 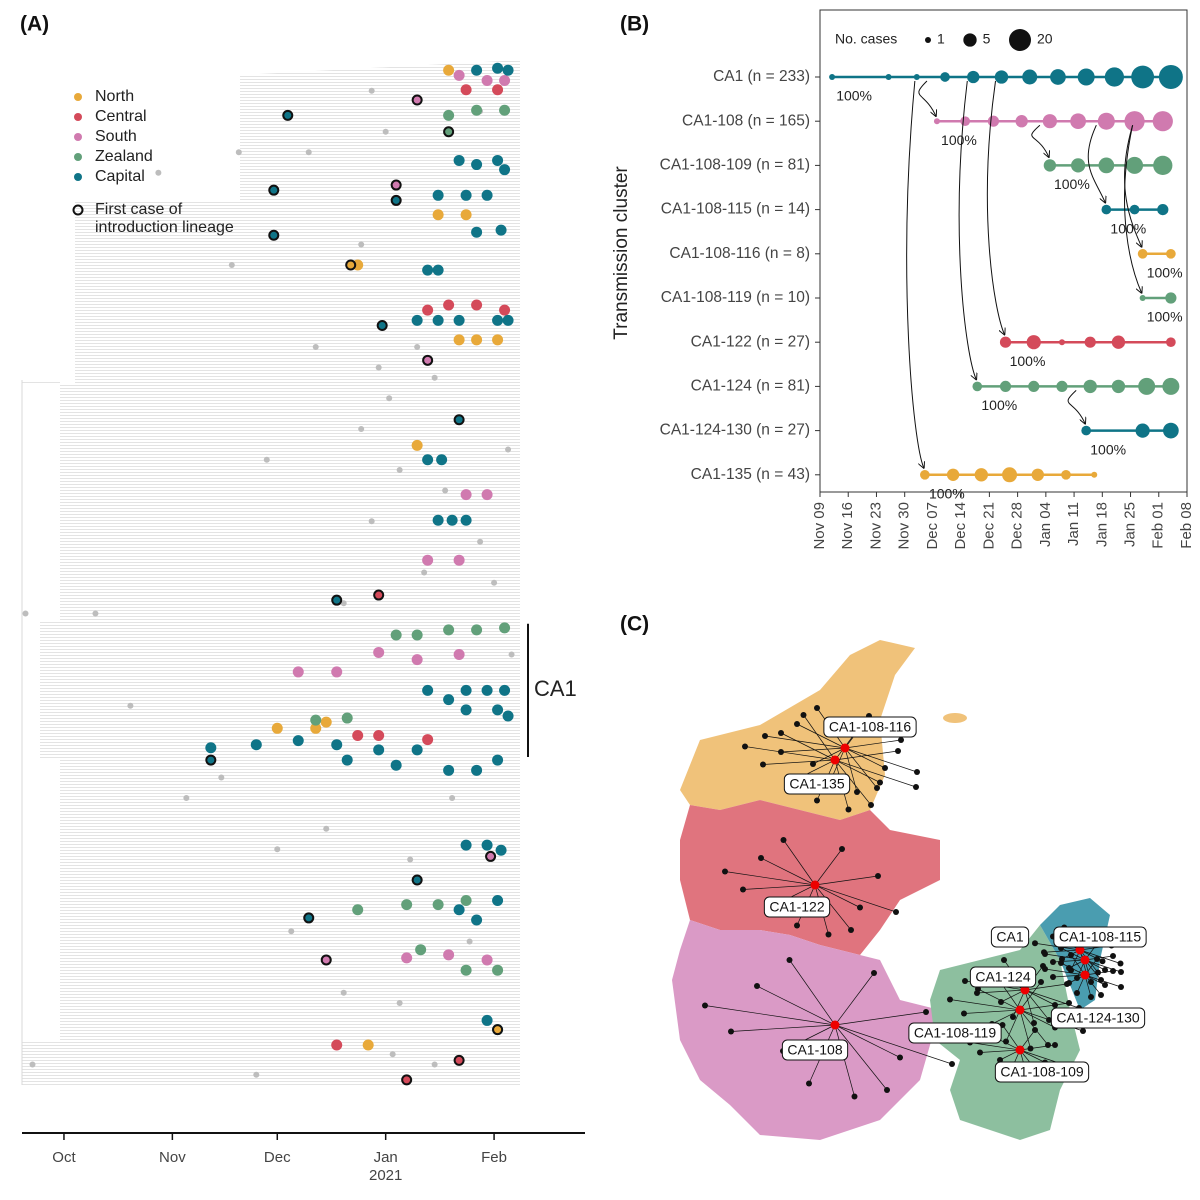 What do you see at coordinates (847, 526) in the screenshot?
I see `x-tick-label: Nov 16` at bounding box center [847, 526].